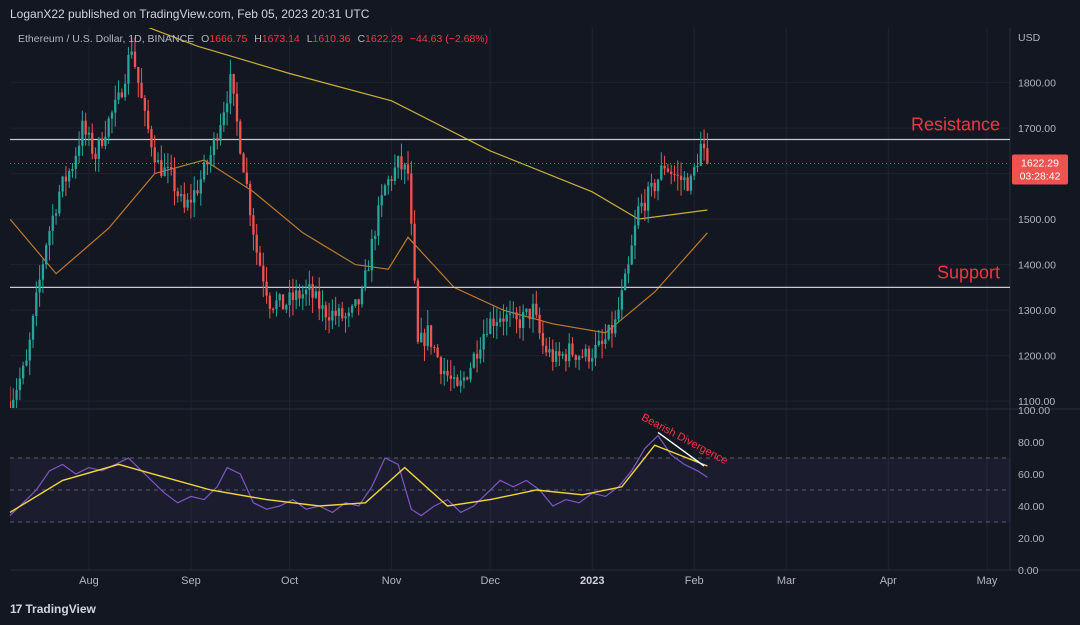 This screenshot has width=1080, height=625. What do you see at coordinates (205, 39) in the screenshot?
I see `open-label: O` at bounding box center [205, 39].